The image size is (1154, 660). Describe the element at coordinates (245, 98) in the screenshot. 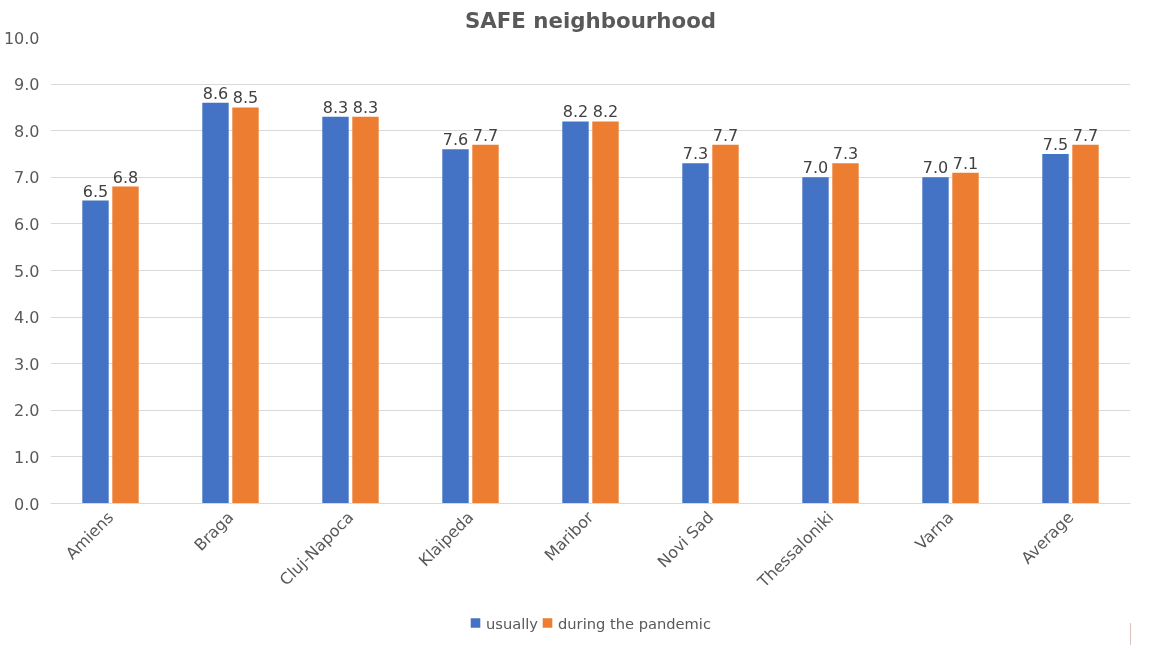

I see `data-label: 8.5` at that location.